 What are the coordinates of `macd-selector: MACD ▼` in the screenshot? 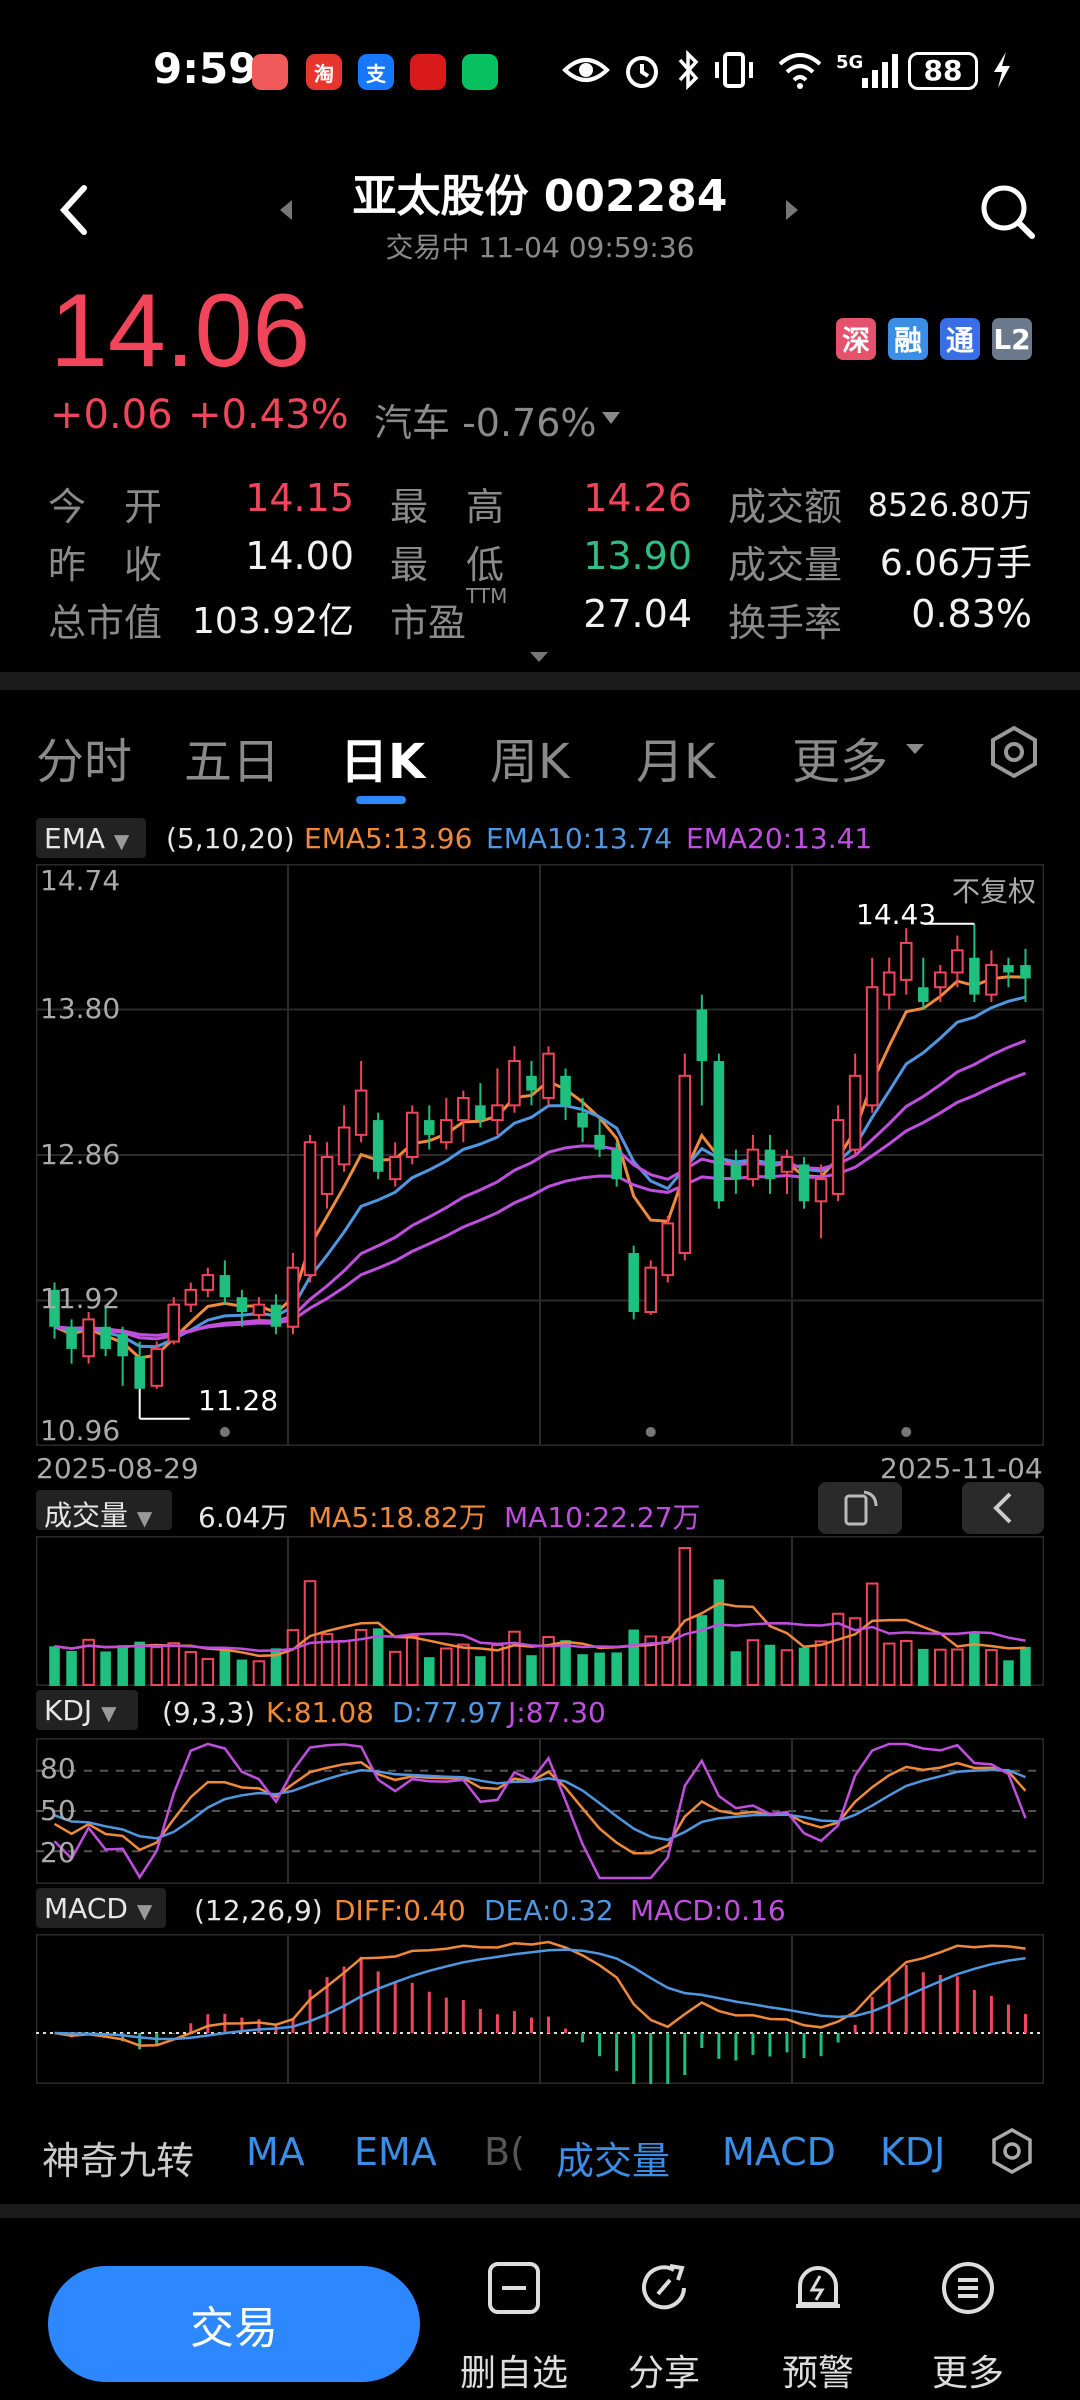 It's located at (101, 1908).